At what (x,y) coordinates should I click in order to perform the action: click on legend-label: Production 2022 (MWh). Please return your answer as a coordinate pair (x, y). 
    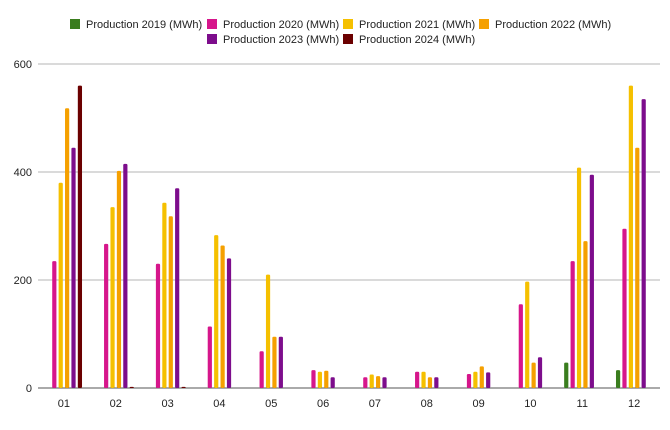
    Looking at the image, I should click on (553, 25).